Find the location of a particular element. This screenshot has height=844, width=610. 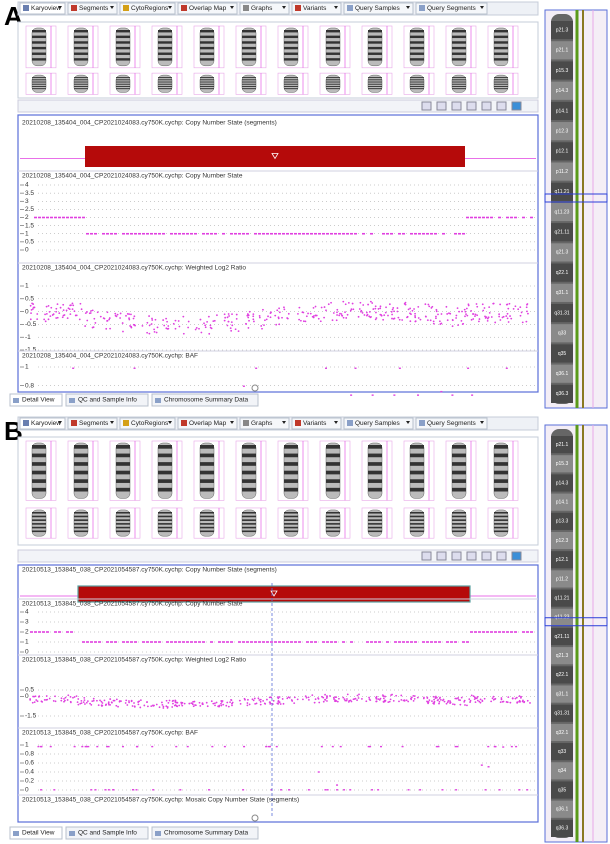

segment-marker is located at coordinates (274, 593).